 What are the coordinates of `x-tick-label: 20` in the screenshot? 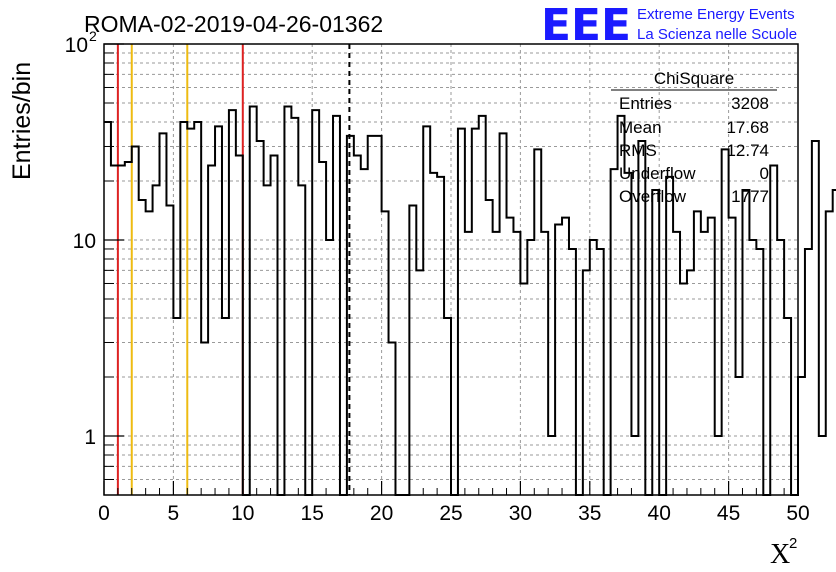 It's located at (381, 513).